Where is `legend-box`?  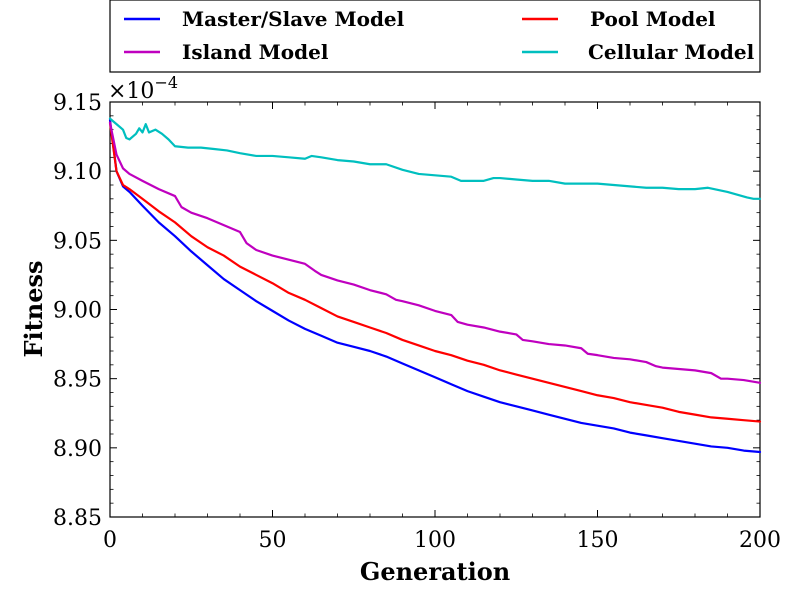
legend-box is located at coordinates (435, 36).